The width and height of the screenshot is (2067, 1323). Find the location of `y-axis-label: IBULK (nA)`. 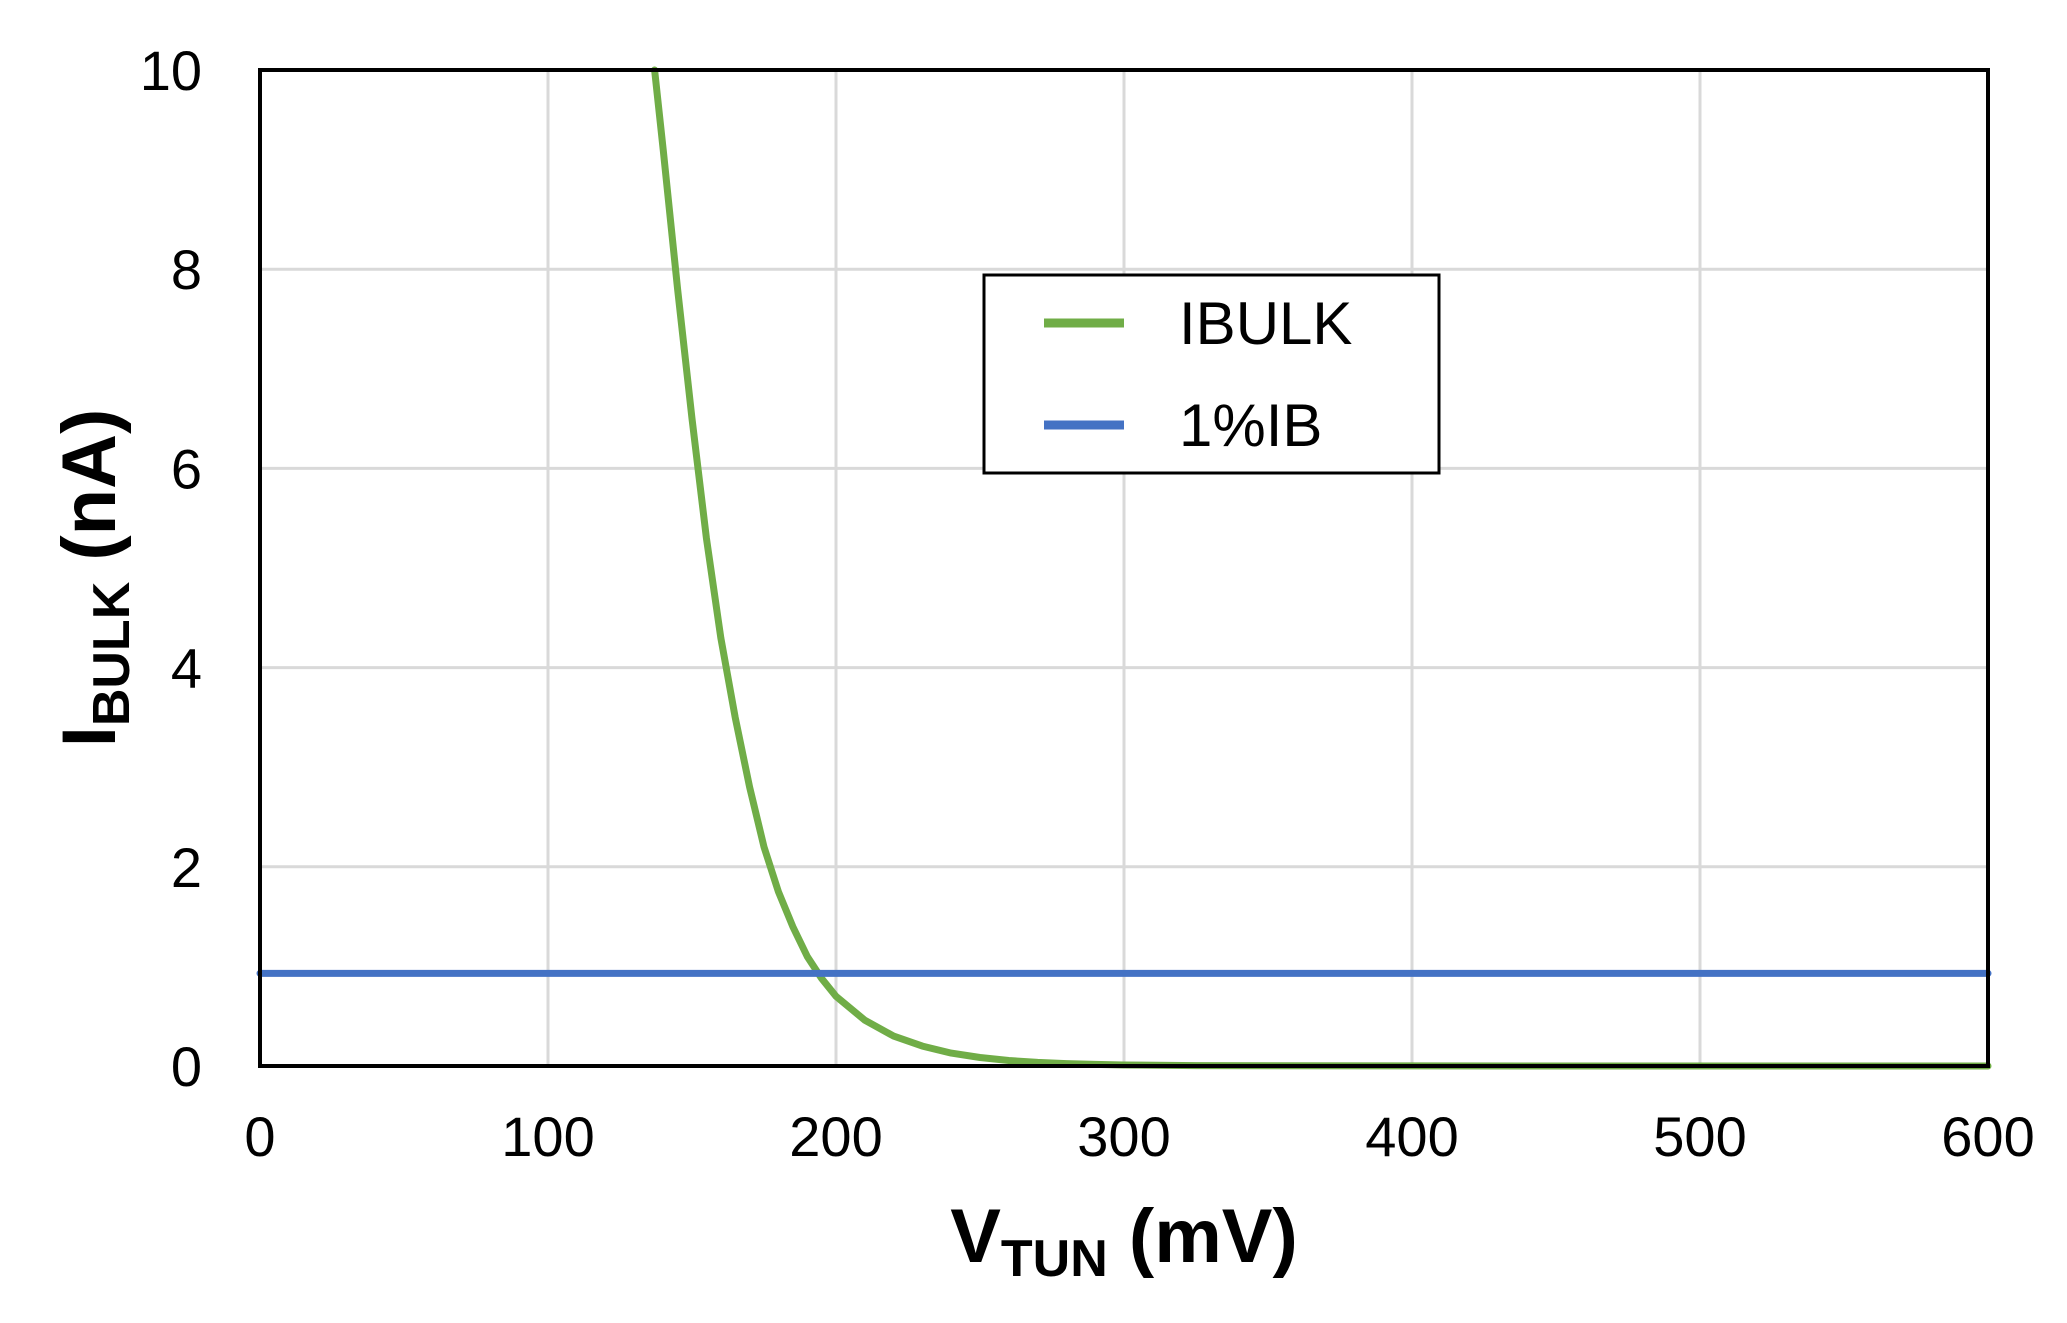

y-axis-label: IBULK (nA) is located at coordinates (94, 578).